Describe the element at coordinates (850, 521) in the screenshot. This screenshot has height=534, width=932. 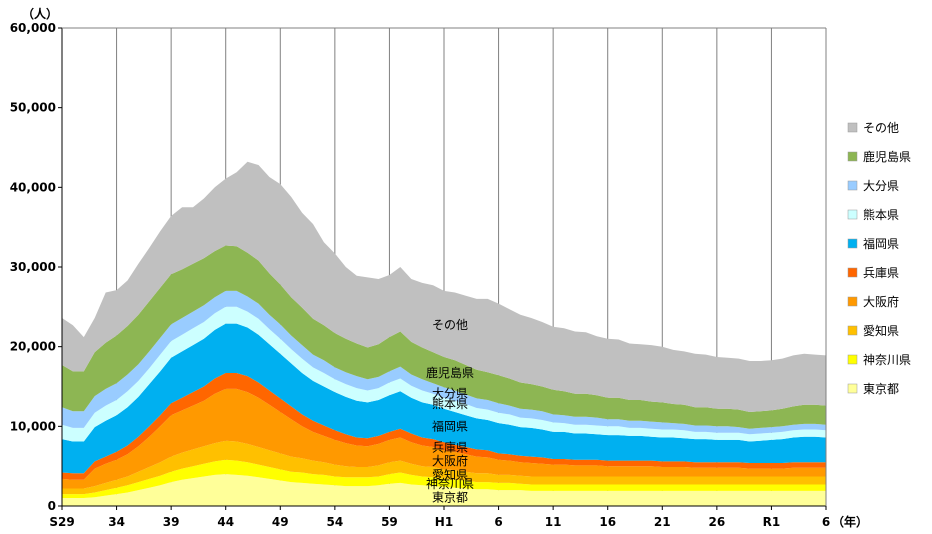
I see `x-unit-label: （年）` at that location.